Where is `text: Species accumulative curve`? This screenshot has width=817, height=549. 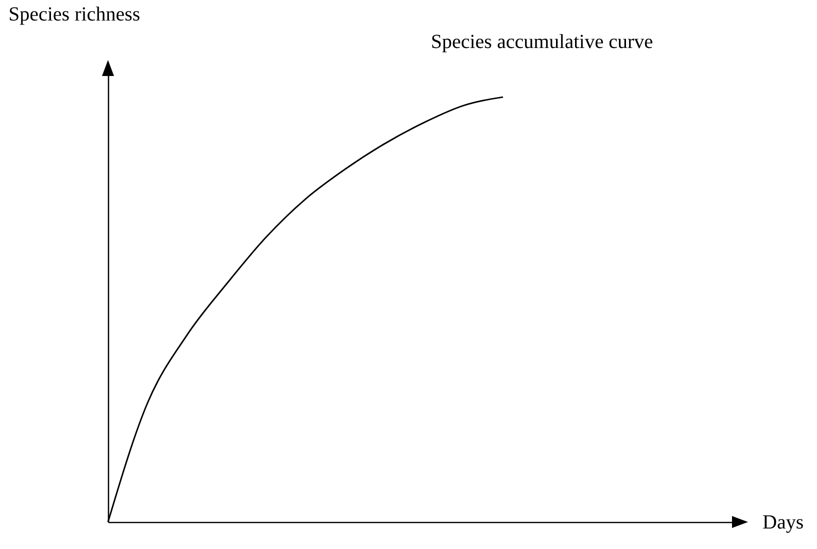 text: Species accumulative curve is located at coordinates (542, 42).